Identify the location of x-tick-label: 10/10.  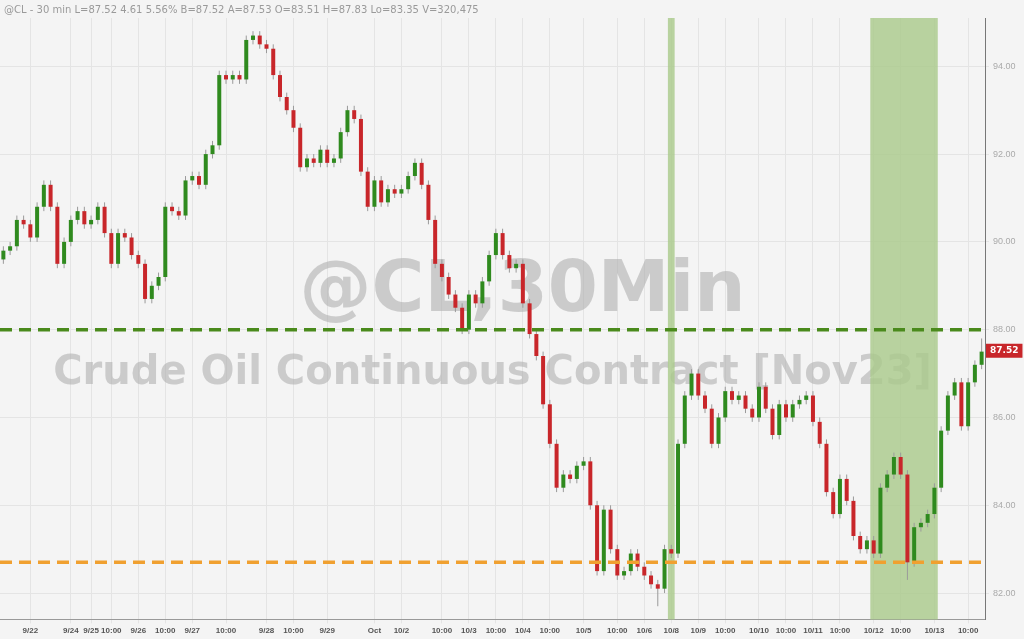
(759, 631).